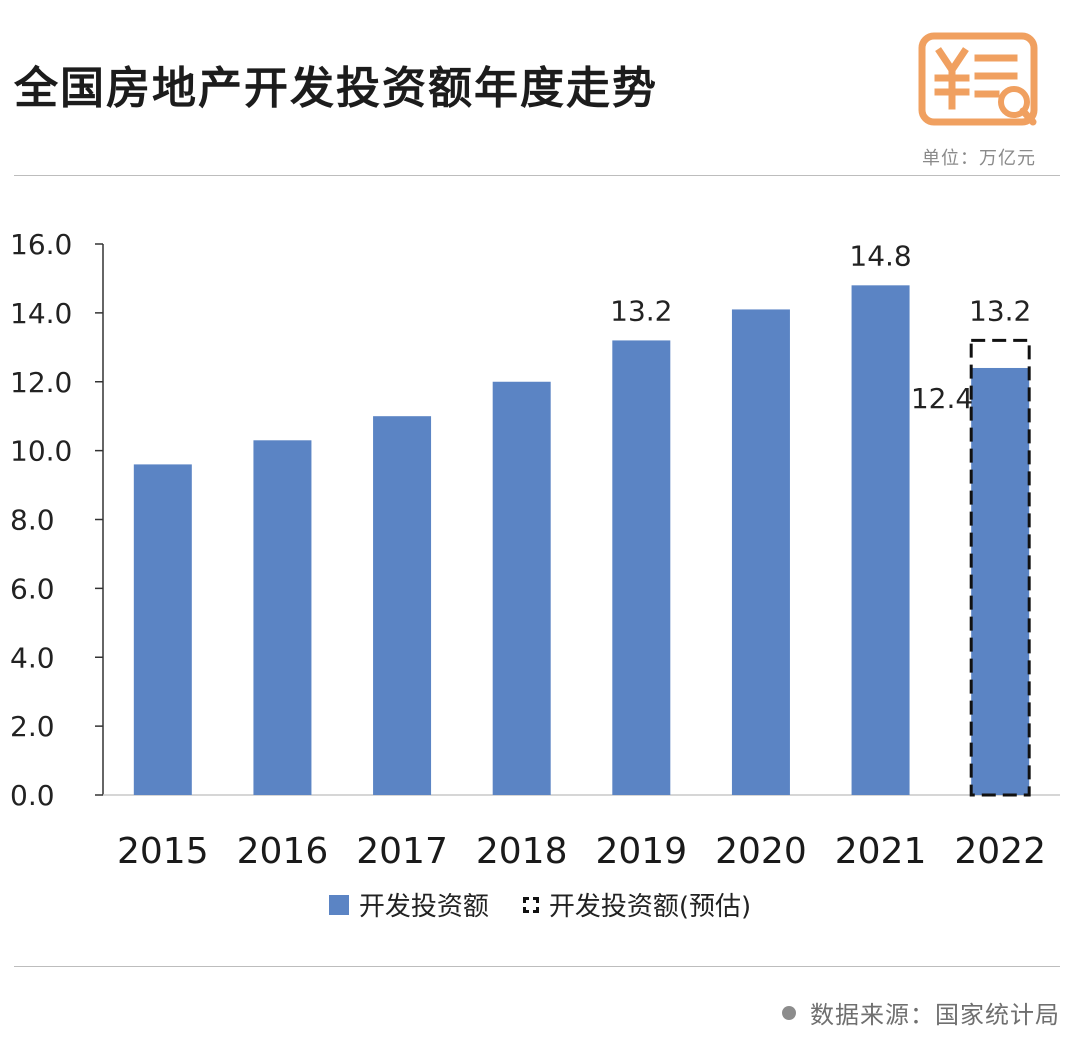 The width and height of the screenshot is (1080, 1044). What do you see at coordinates (32, 795) in the screenshot?
I see `y-tick-label: 0.0` at bounding box center [32, 795].